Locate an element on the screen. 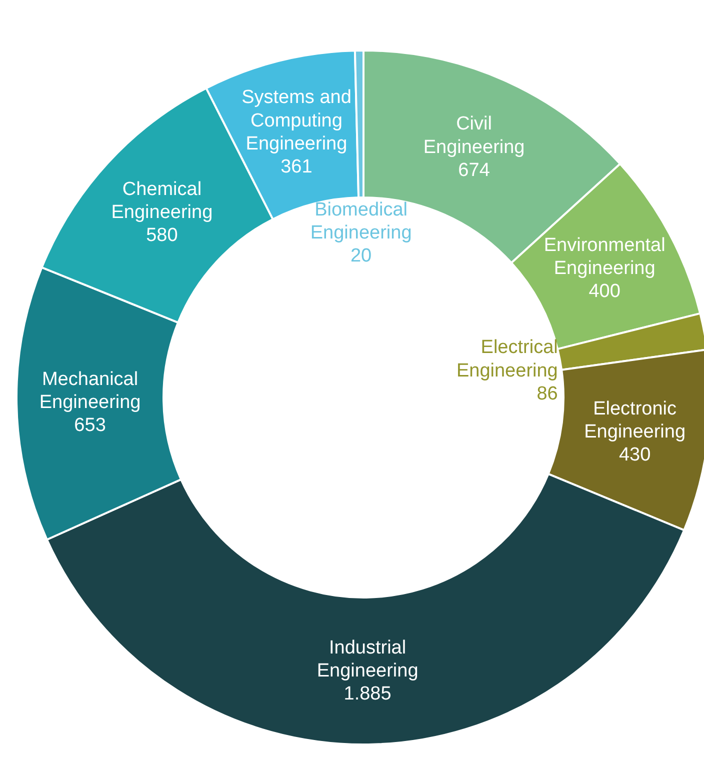 The height and width of the screenshot is (757, 704). data-label: 674 is located at coordinates (474, 170).